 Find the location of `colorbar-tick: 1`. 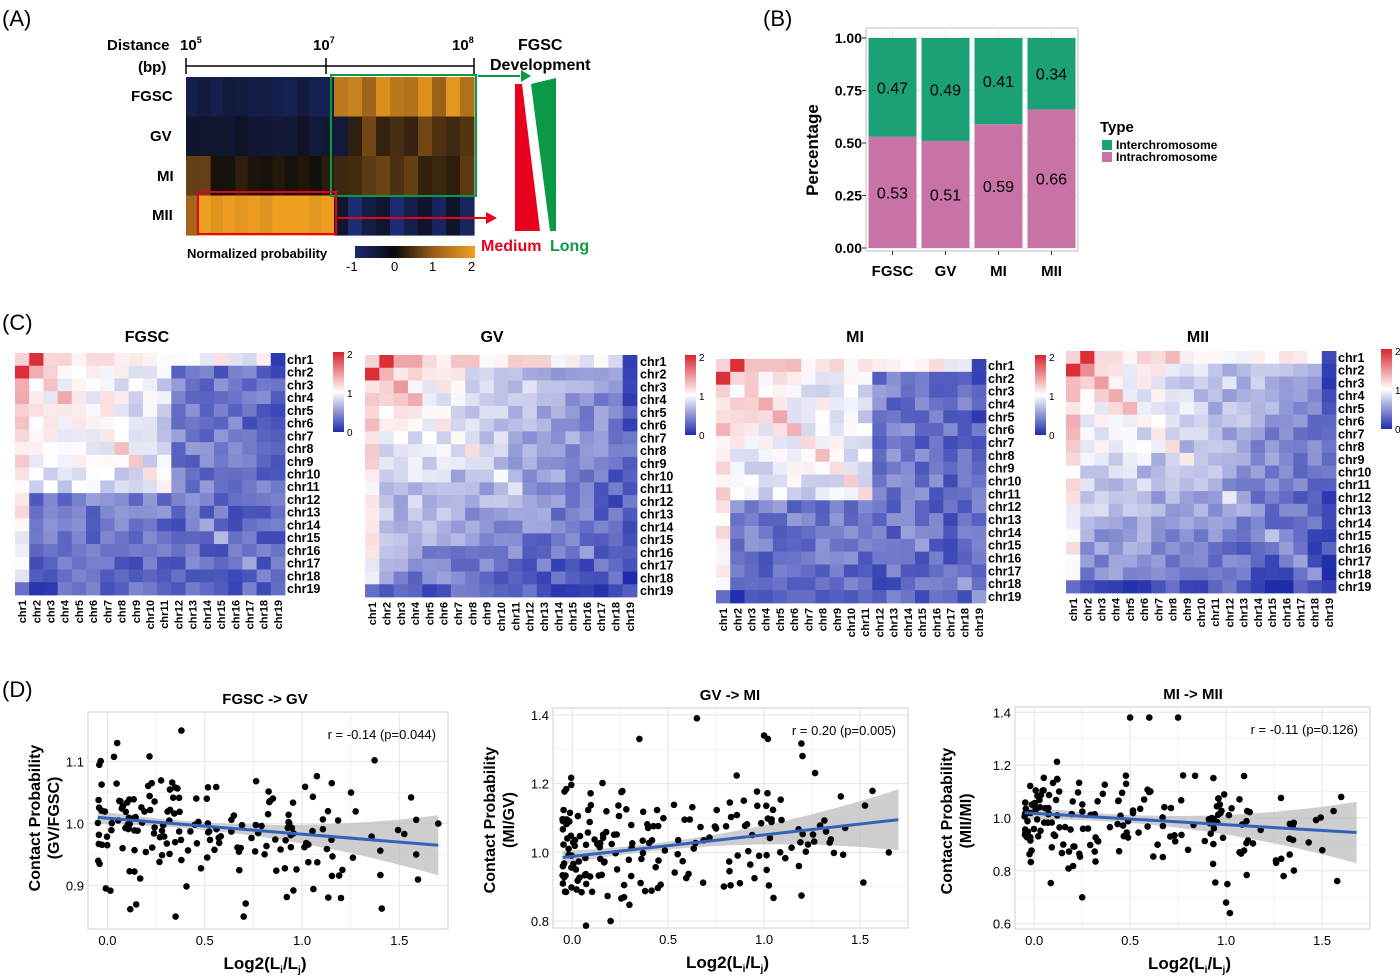

colorbar-tick: 1 is located at coordinates (1052, 397).